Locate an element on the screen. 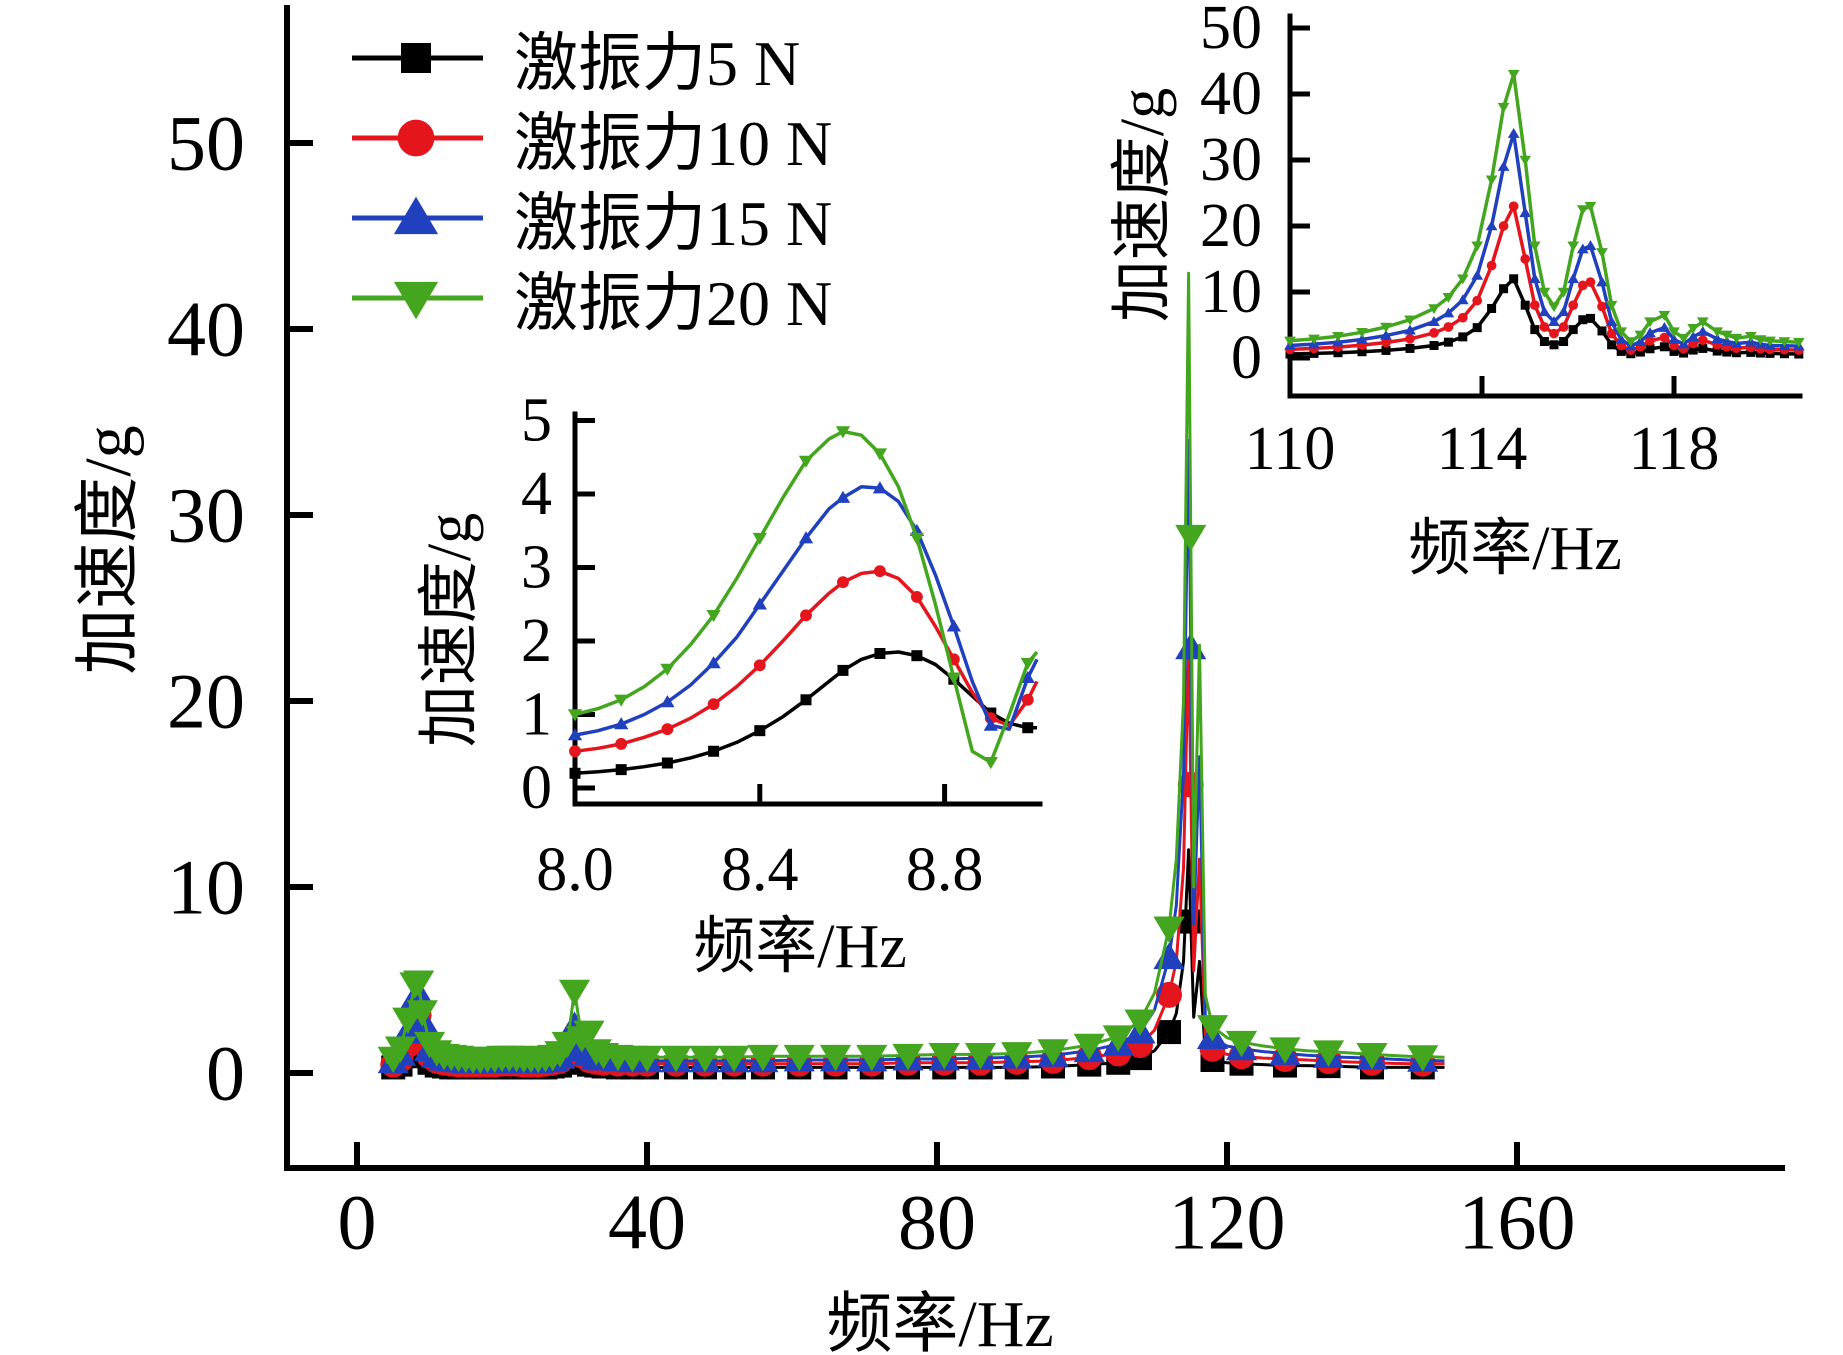 The image size is (1843, 1355). legend-swatch-square-icon is located at coordinates (417, 58).